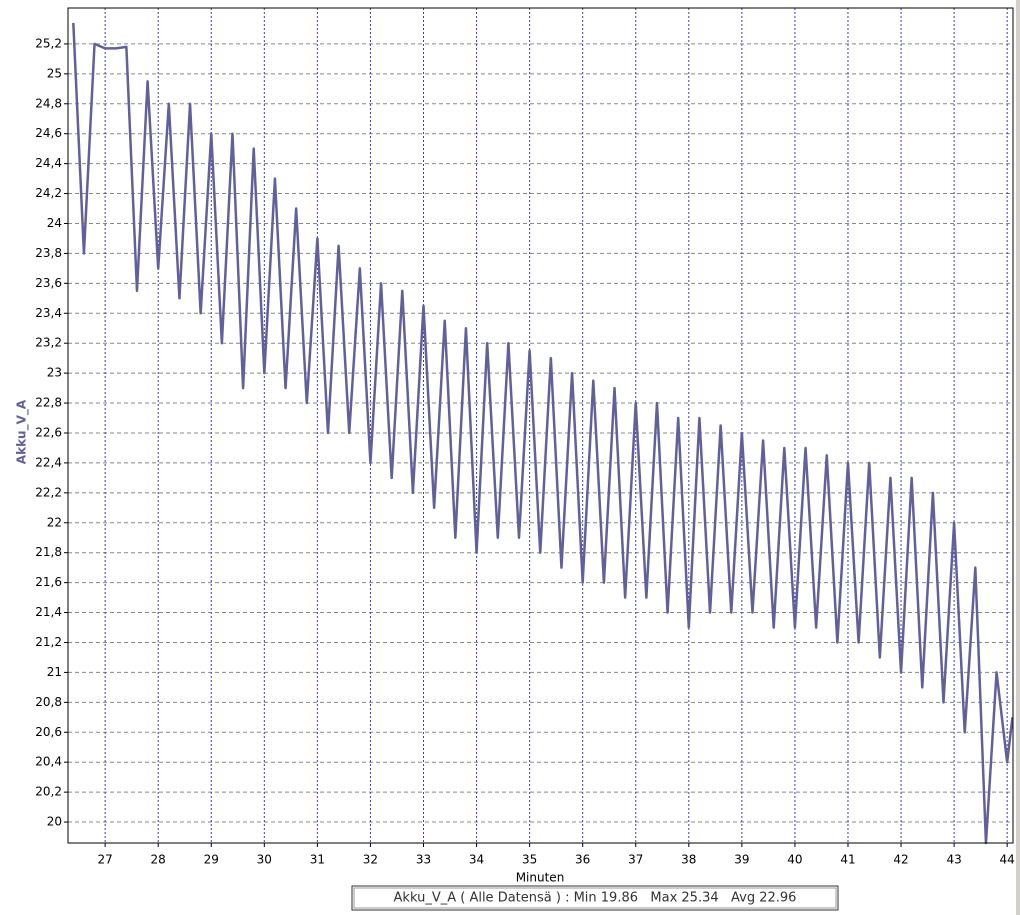 The width and height of the screenshot is (1020, 915). I want to click on window-edge, so click(1018, 457).